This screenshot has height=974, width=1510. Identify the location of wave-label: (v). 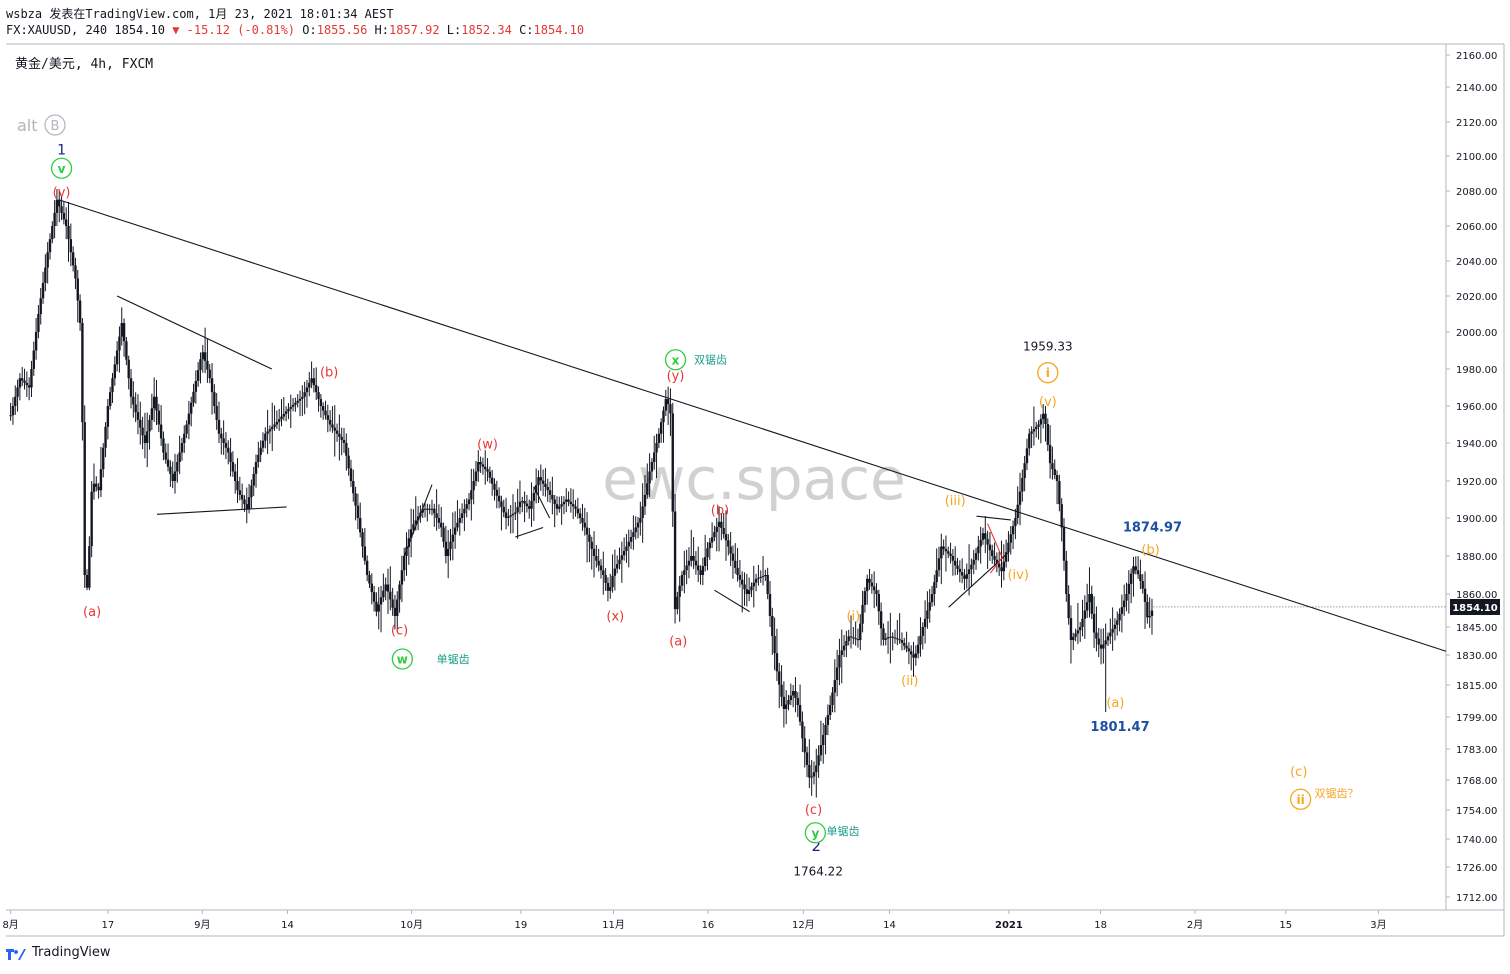
(1048, 402).